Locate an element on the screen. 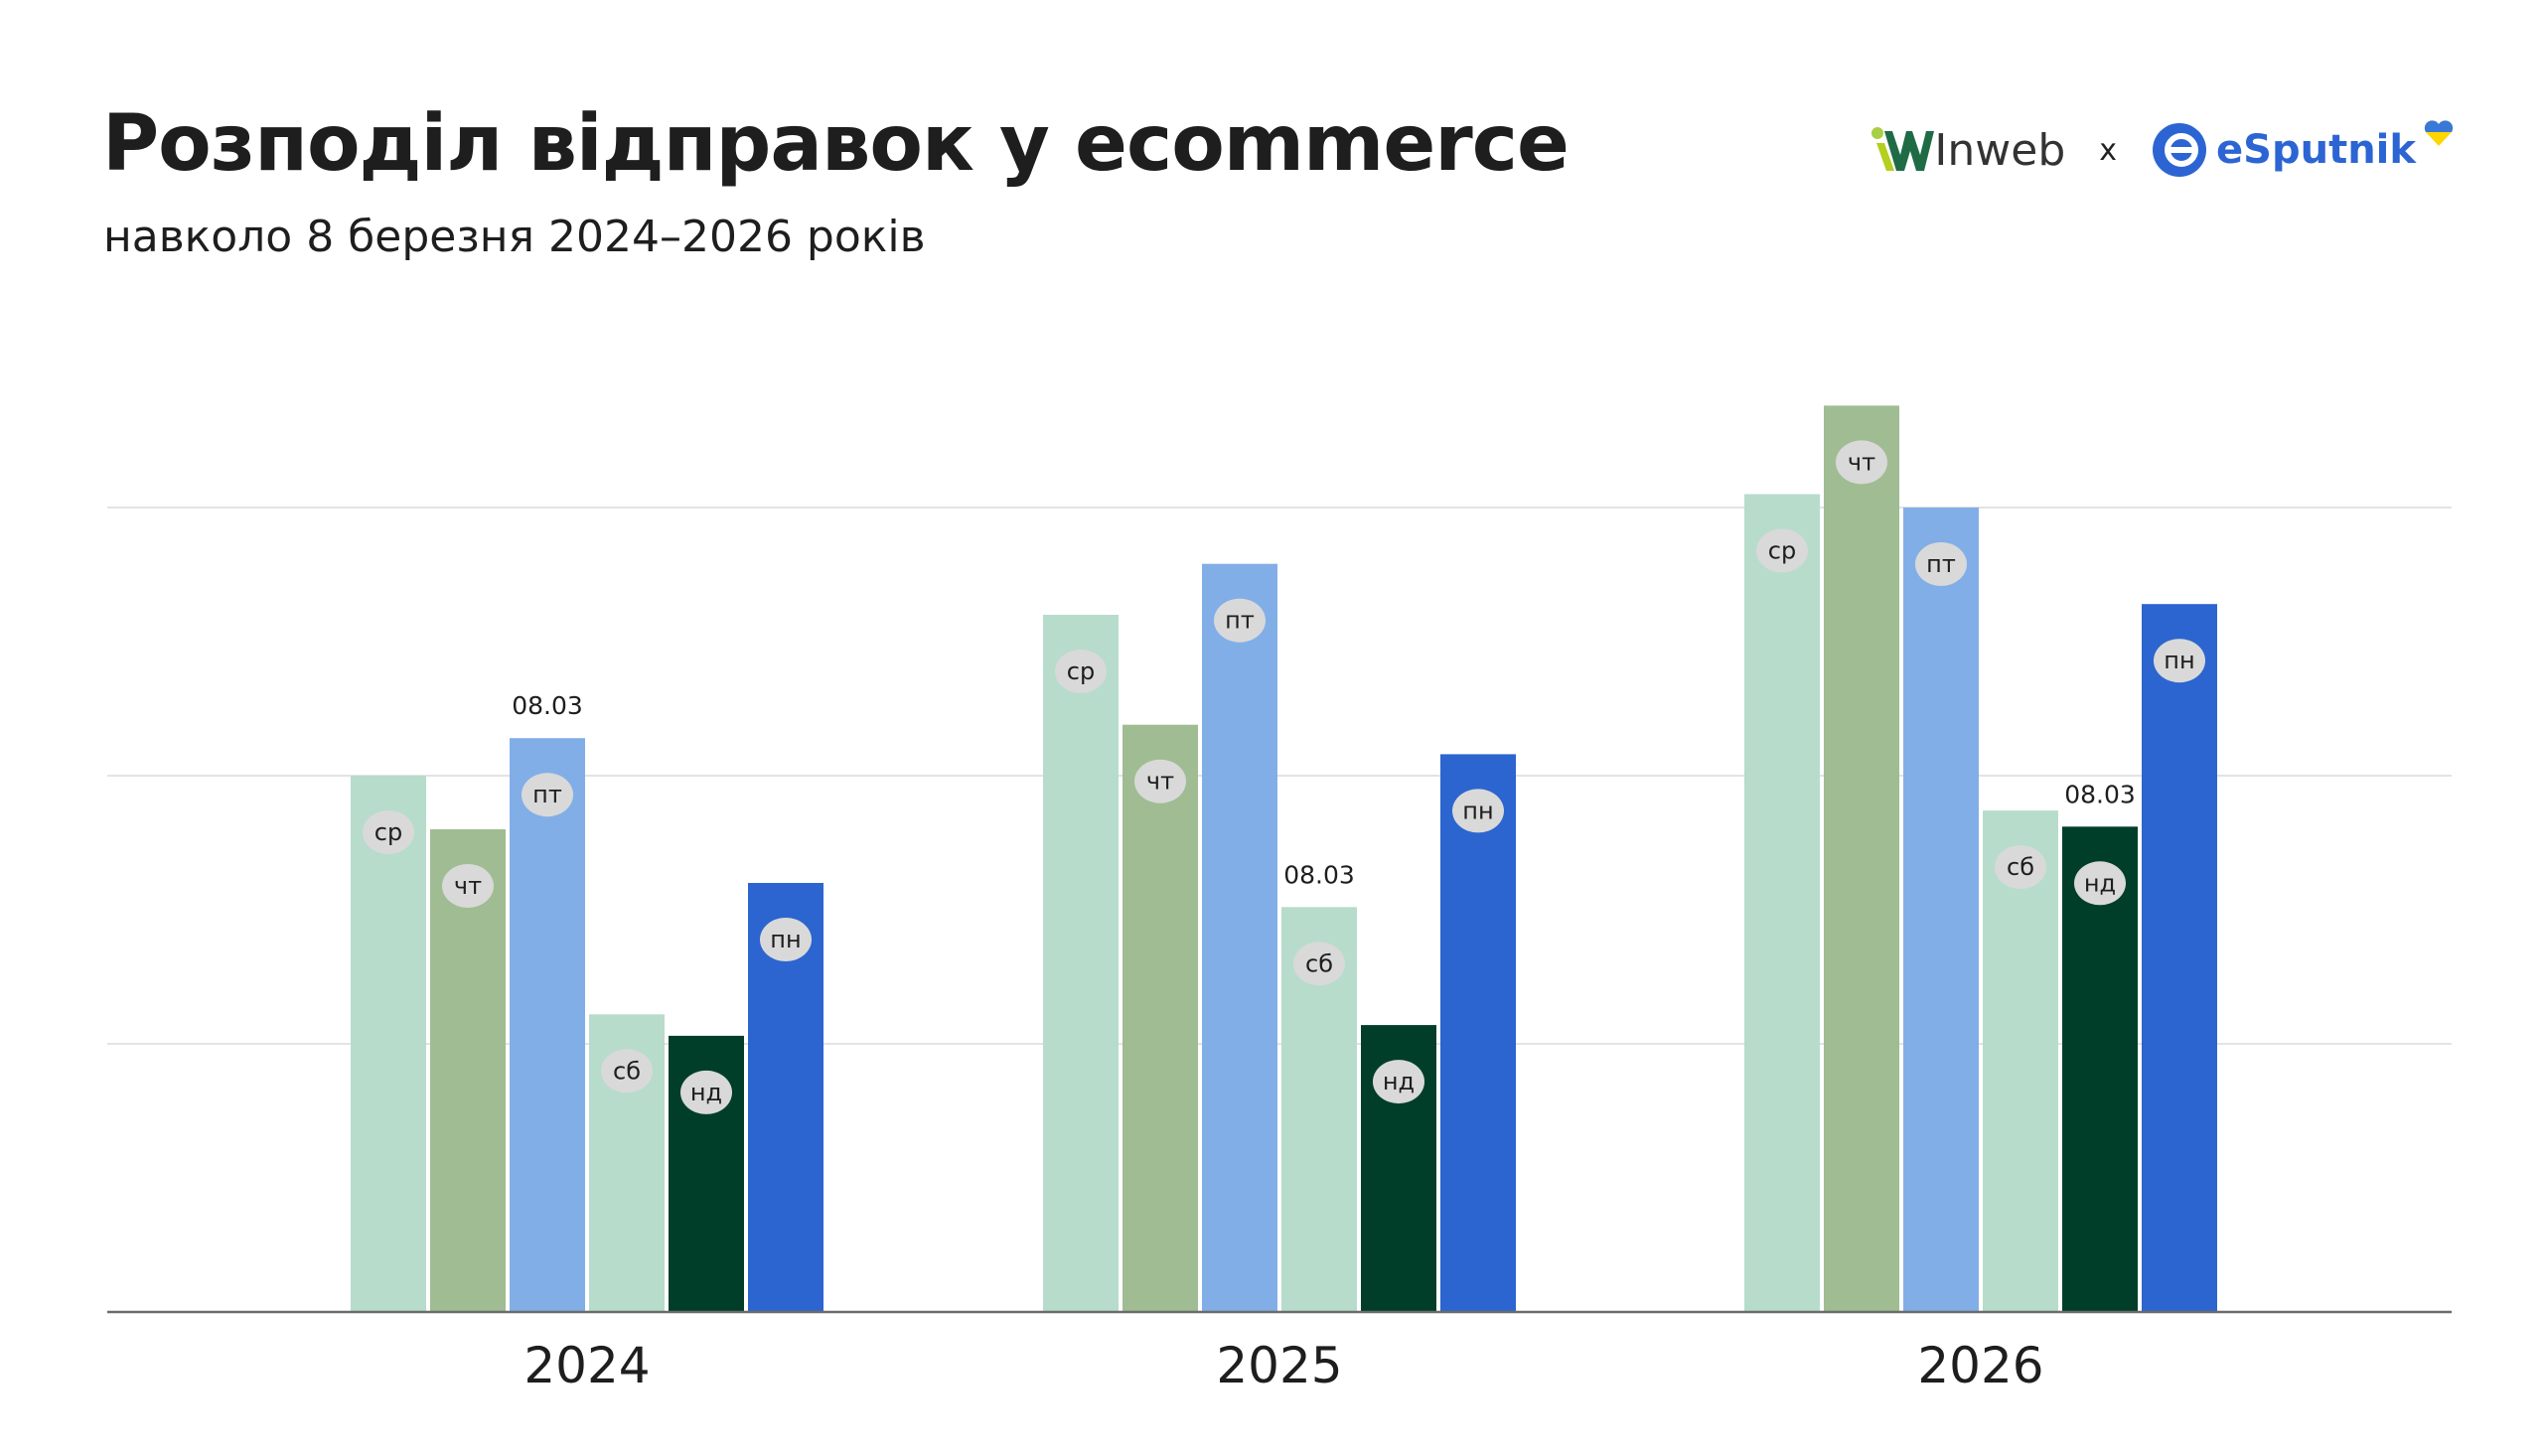  chart-title: Розподіл відправок у ecommerce is located at coordinates (836, 144).